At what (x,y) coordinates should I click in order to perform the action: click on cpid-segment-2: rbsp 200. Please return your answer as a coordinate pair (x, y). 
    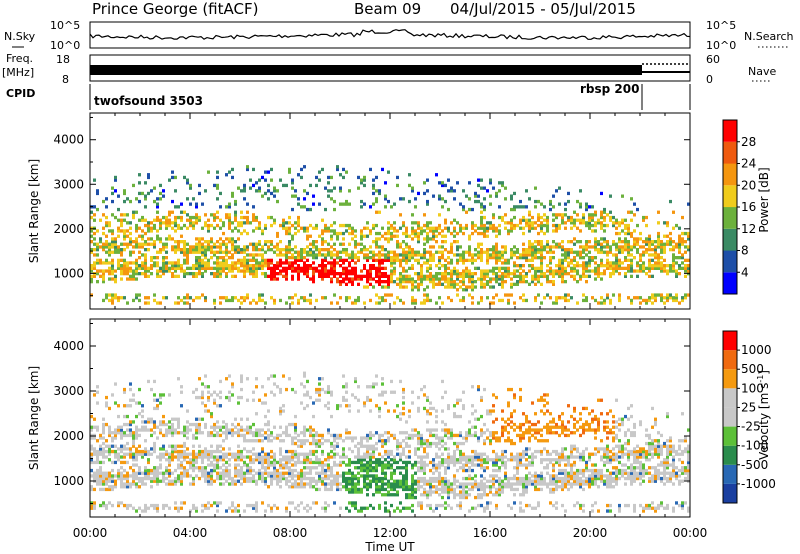
    Looking at the image, I should click on (609, 89).